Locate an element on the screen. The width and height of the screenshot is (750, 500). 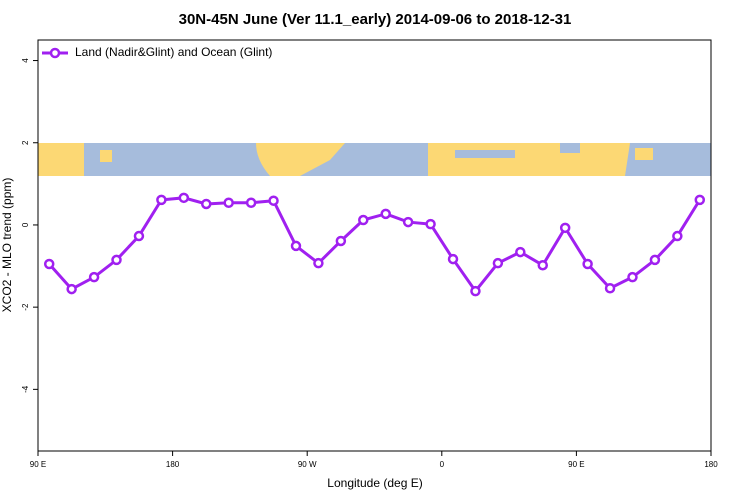
y-tick-label: -2 is located at coordinates (25, 307).